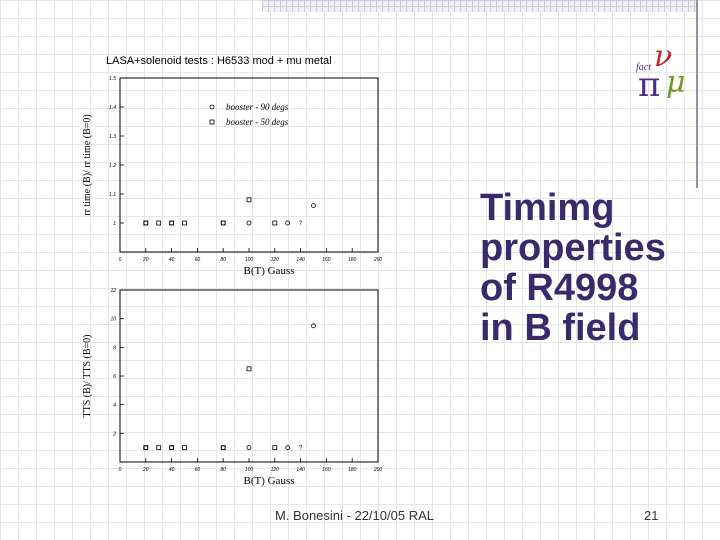 The height and width of the screenshot is (540, 720). Describe the element at coordinates (114, 224) in the screenshot. I see `y-tick-label: 1` at that location.